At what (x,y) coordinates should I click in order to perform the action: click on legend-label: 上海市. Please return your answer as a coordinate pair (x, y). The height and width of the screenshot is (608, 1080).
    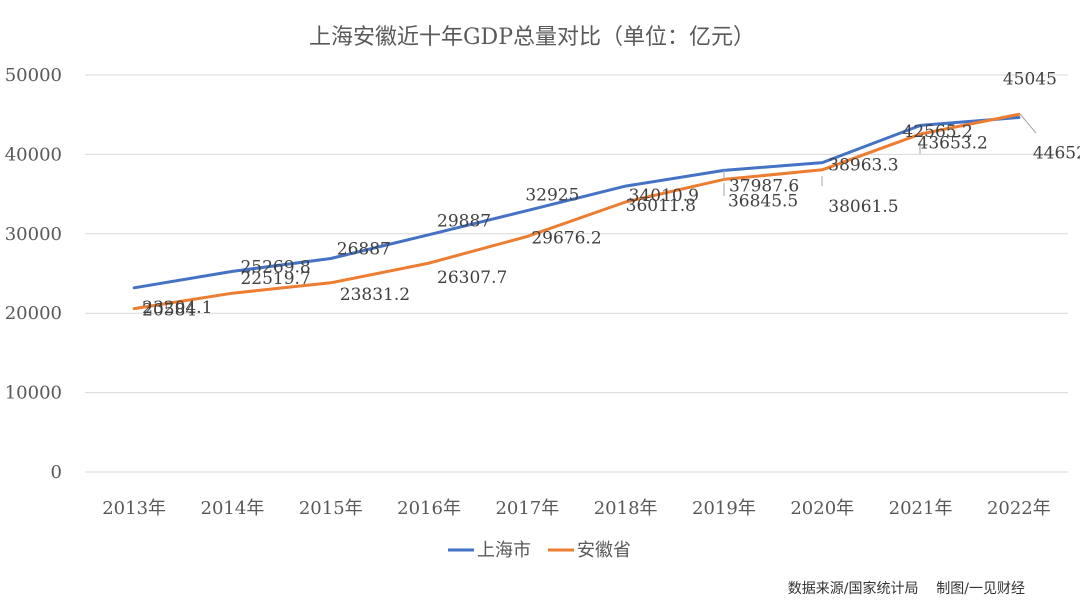
    Looking at the image, I should click on (504, 550).